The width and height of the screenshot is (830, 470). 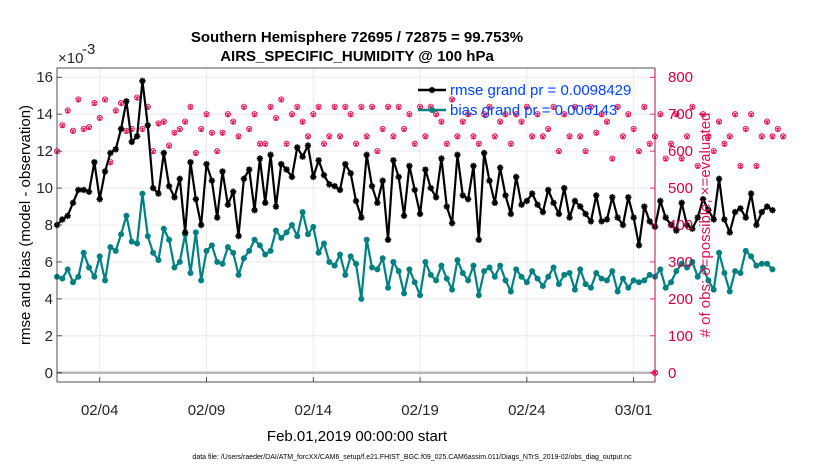 What do you see at coordinates (49, 299) in the screenshot?
I see `y-tick-label: 4` at bounding box center [49, 299].